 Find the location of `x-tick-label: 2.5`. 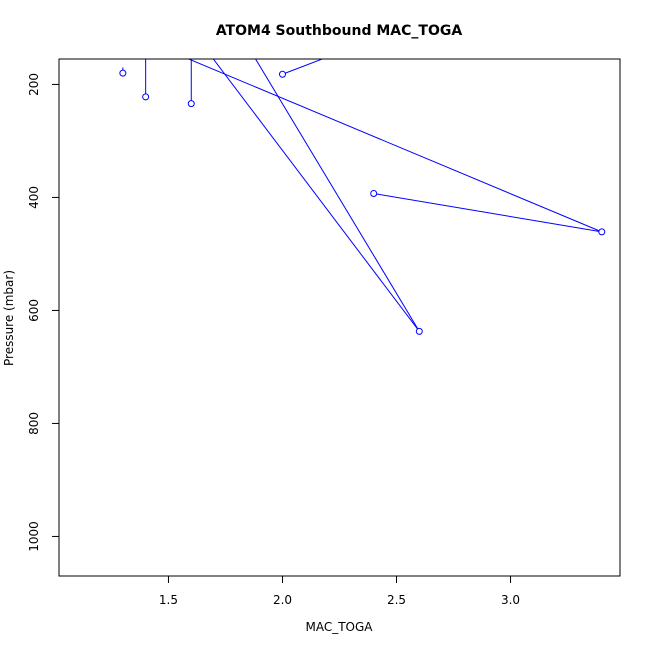

x-tick-label: 2.5 is located at coordinates (396, 600).